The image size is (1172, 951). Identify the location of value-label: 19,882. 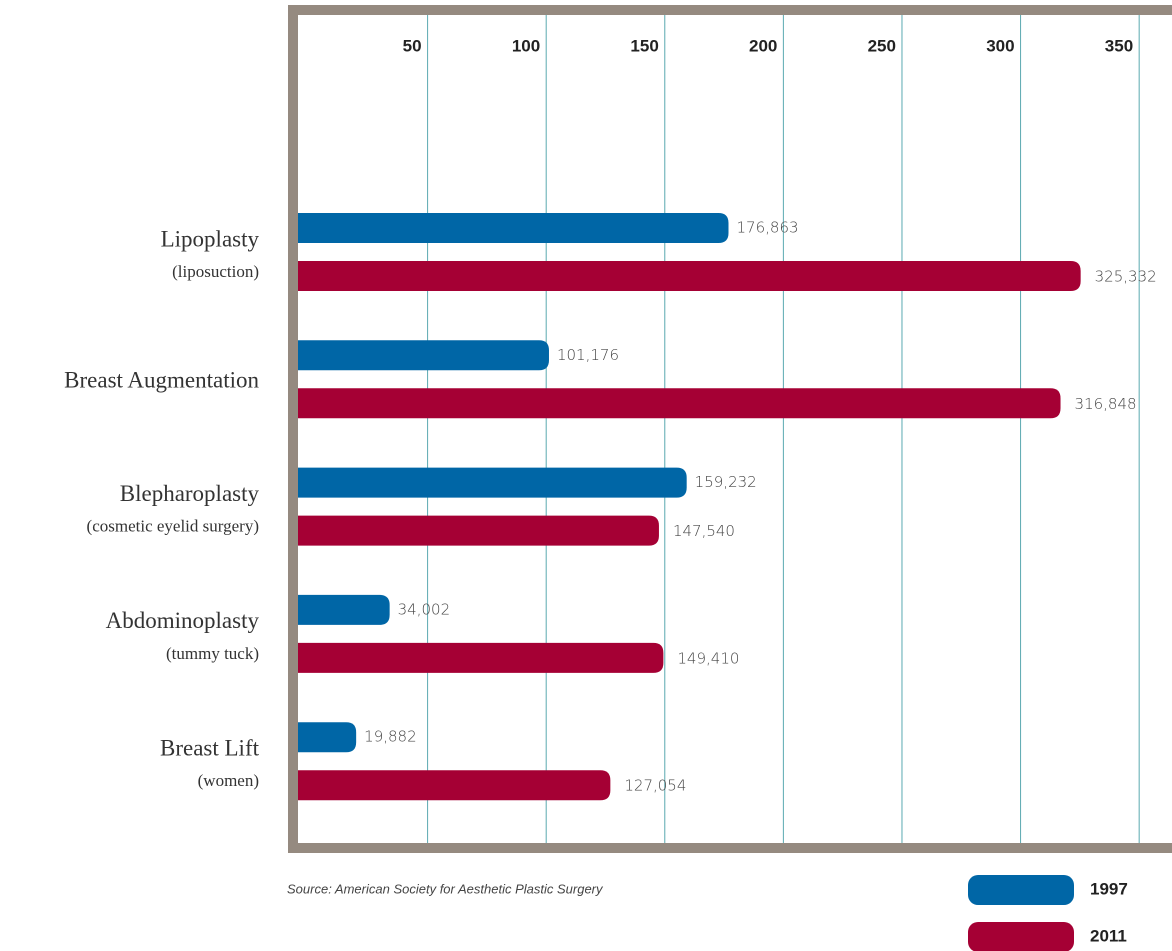
(390, 737).